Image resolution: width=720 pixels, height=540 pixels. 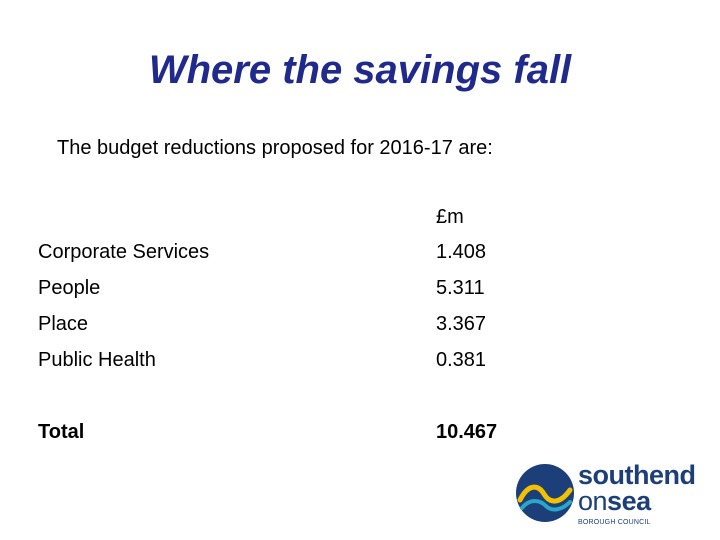 What do you see at coordinates (450, 217) in the screenshot?
I see `unit-header: £m` at bounding box center [450, 217].